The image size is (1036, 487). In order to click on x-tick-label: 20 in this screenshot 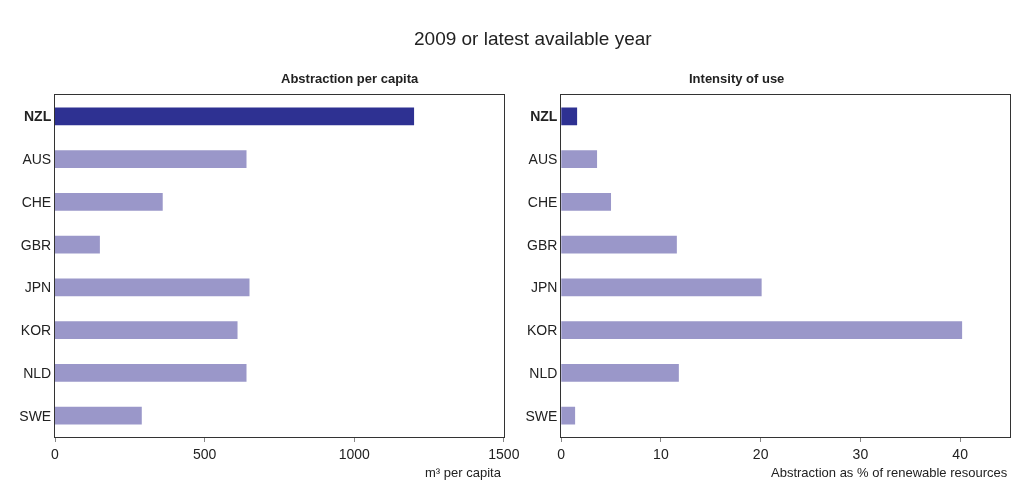, I will do `click(760, 453)`.